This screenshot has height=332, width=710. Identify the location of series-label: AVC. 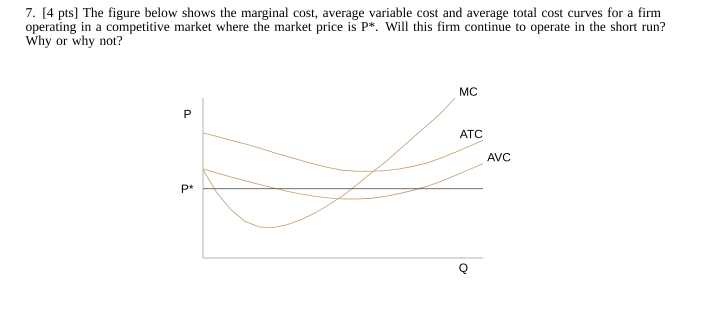
(498, 157).